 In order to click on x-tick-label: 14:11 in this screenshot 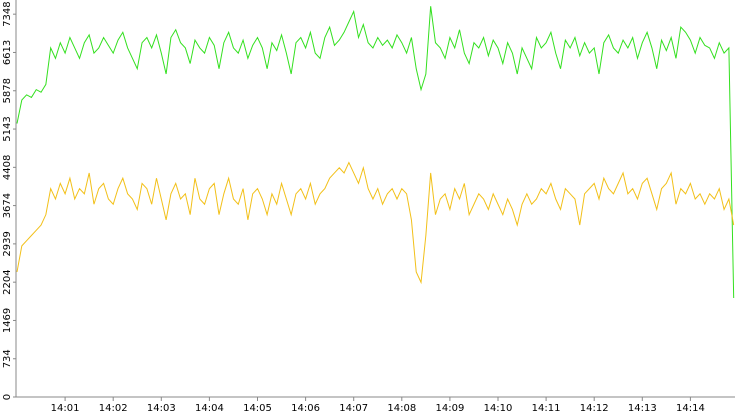, I will do `click(546, 408)`.